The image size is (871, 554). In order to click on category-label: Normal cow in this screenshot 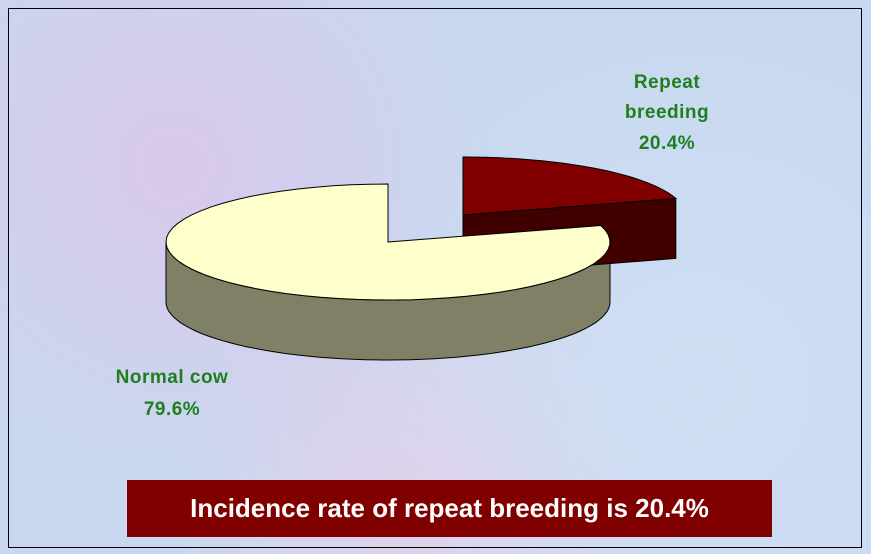, I will do `click(172, 377)`.